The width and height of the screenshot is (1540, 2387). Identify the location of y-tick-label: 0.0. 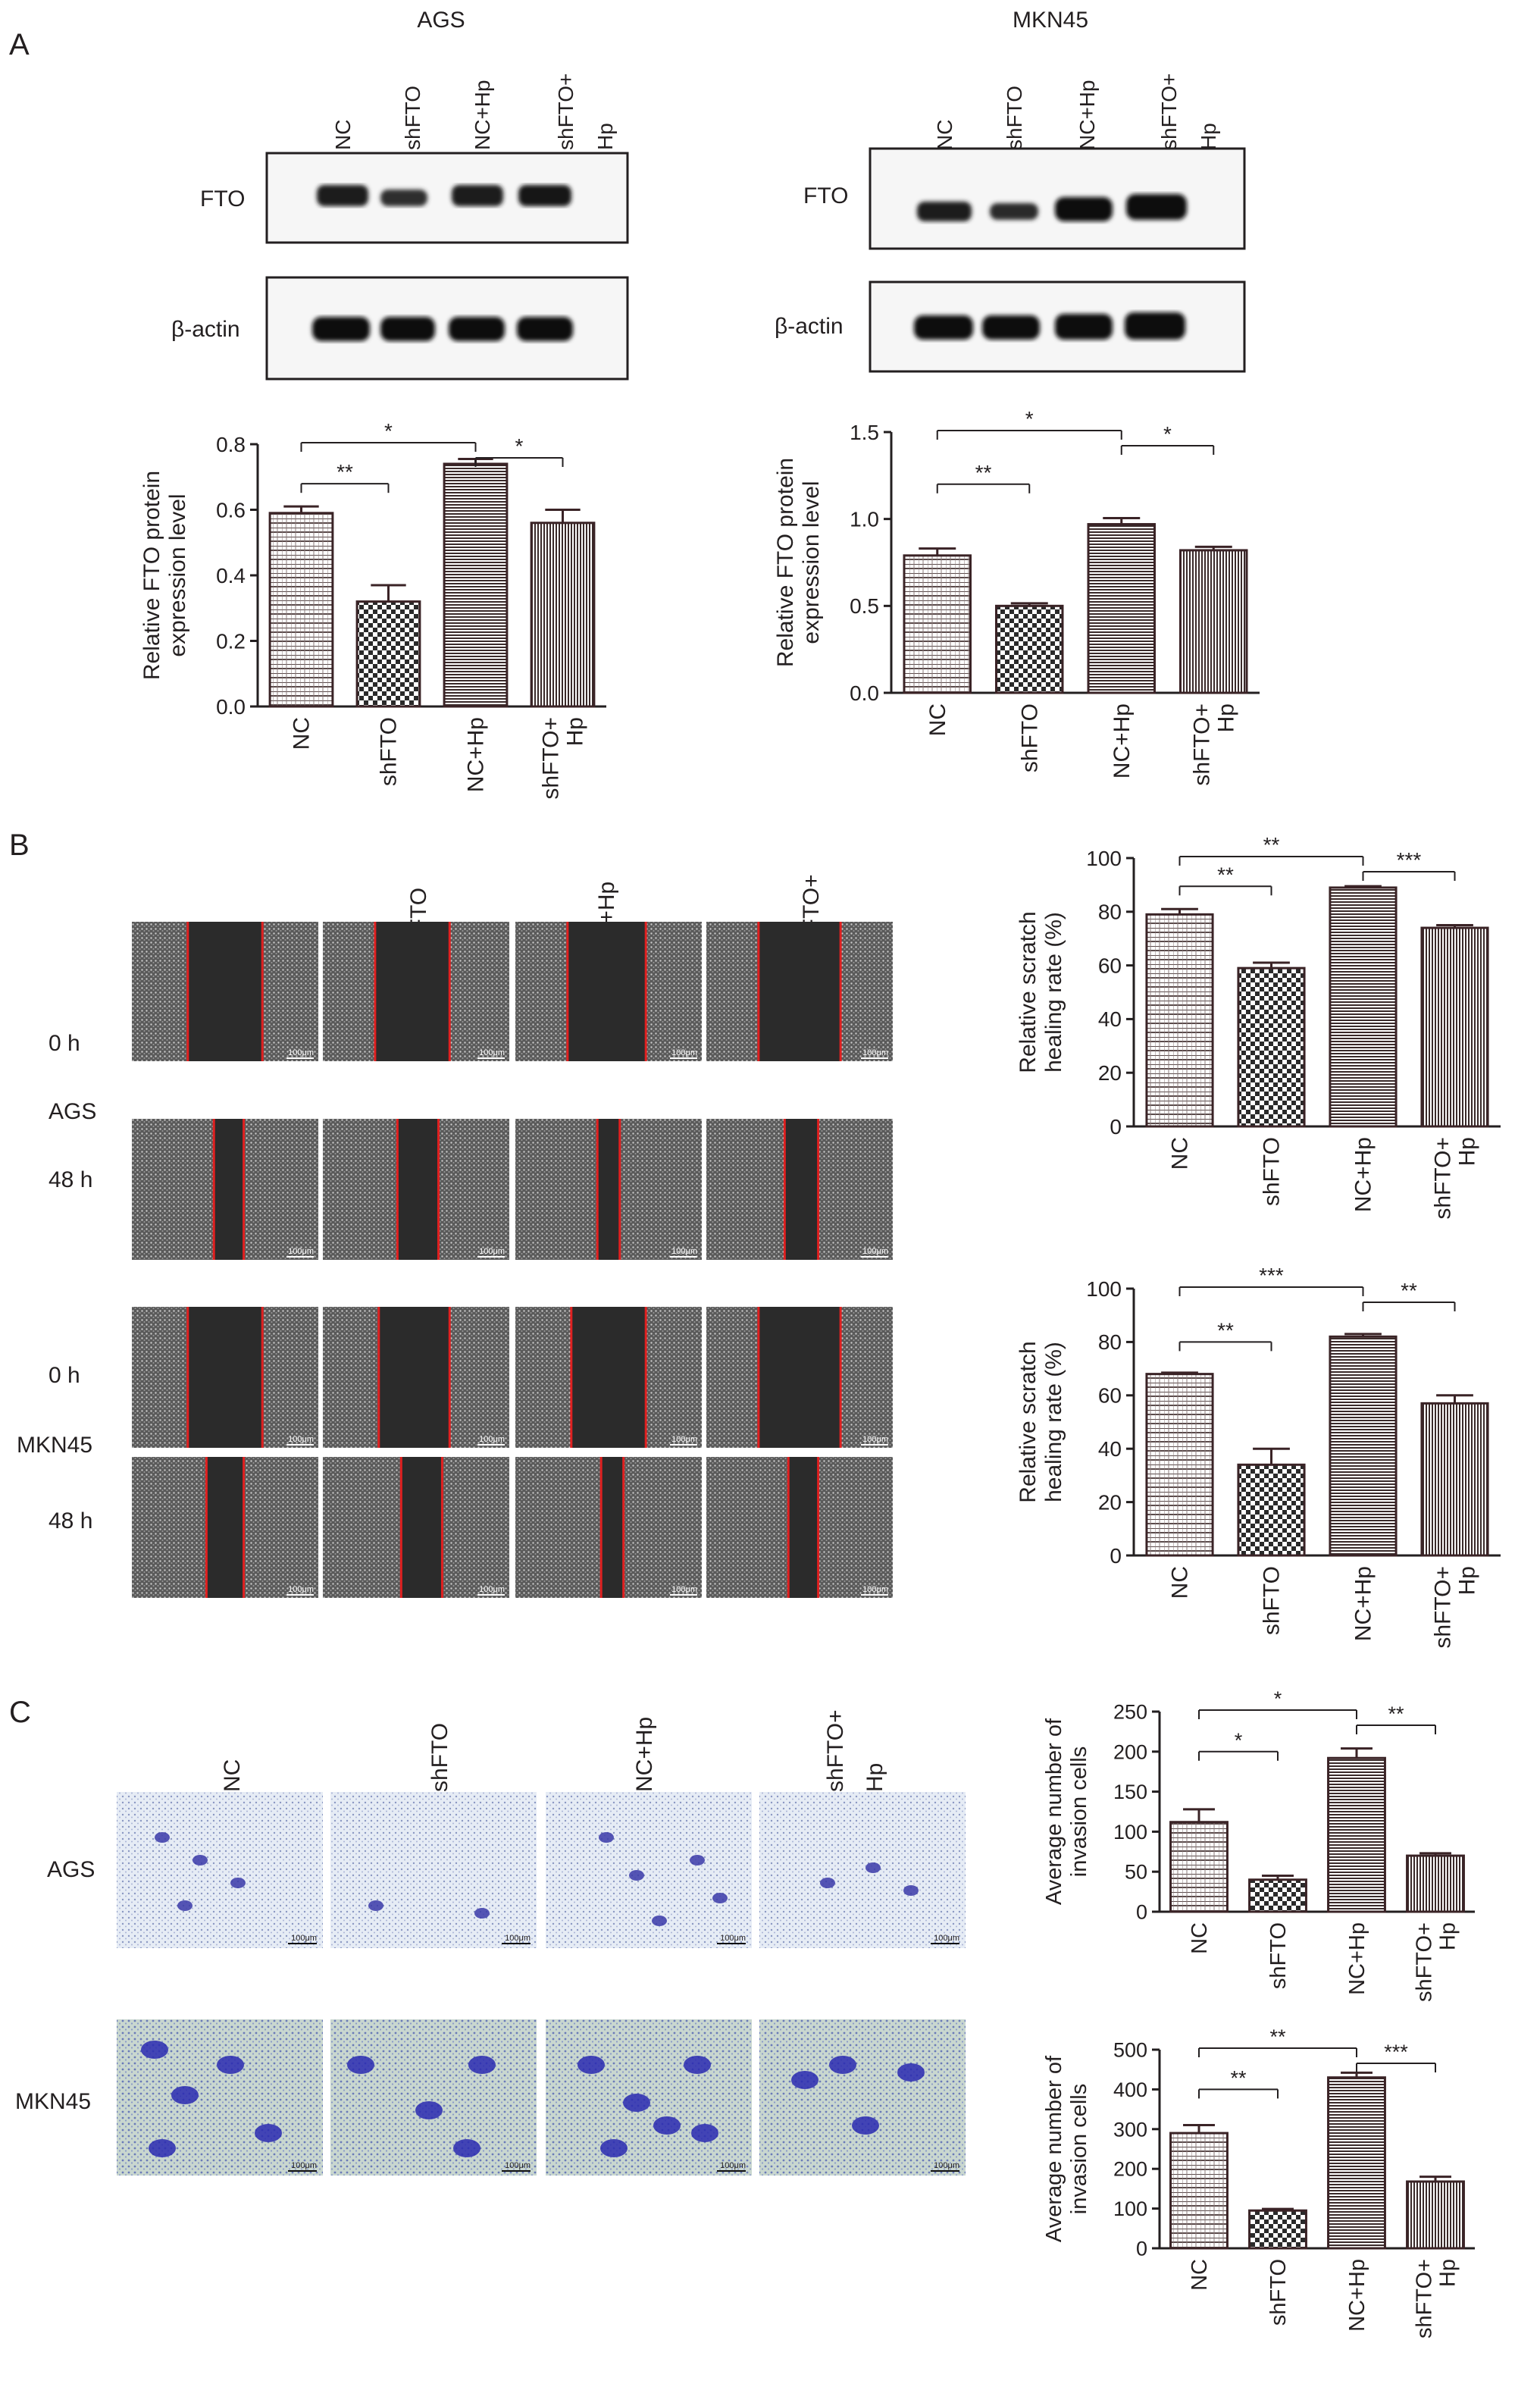
(864, 693).